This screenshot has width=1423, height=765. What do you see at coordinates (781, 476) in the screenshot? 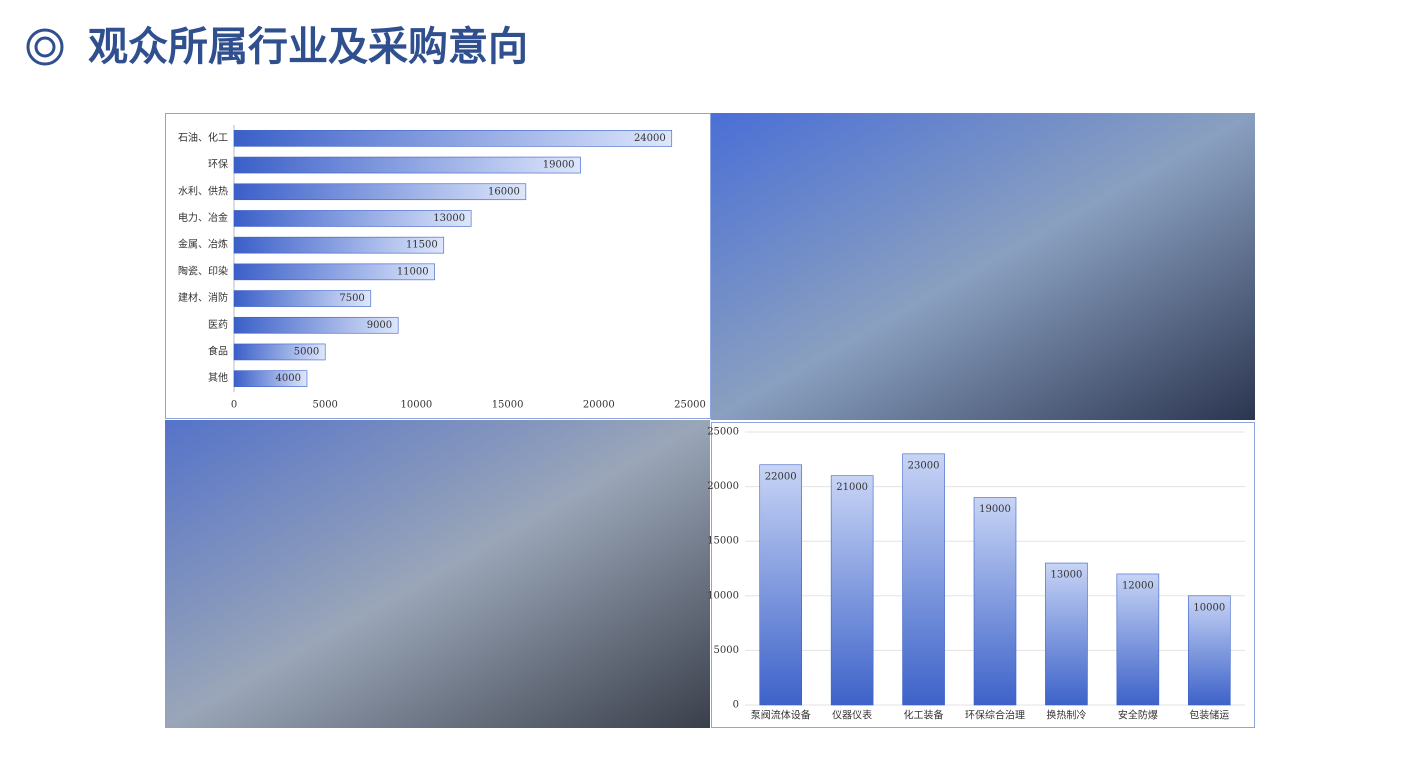
I see `value-label: 22000` at bounding box center [781, 476].